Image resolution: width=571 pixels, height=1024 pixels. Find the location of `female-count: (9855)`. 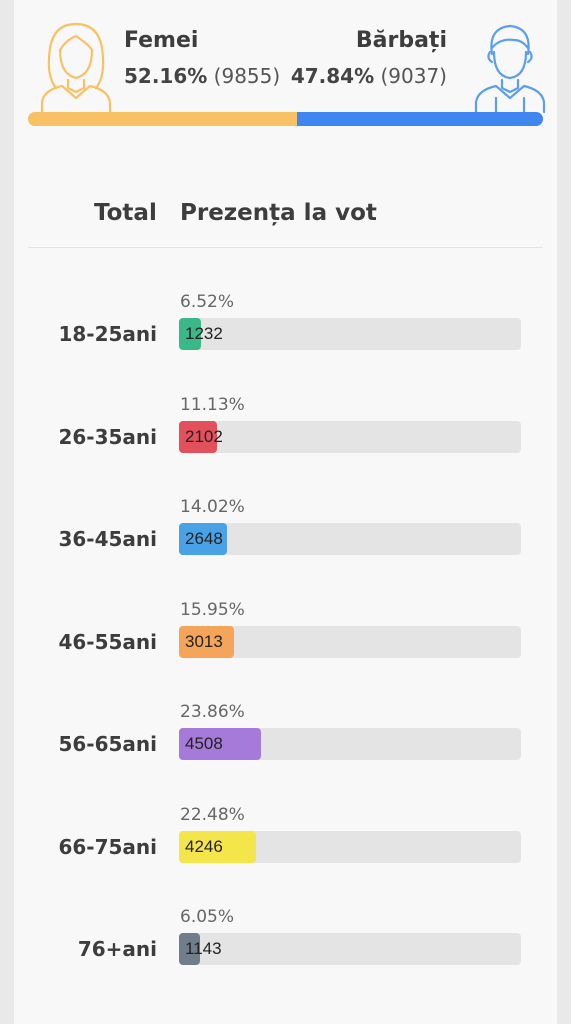

female-count: (9855) is located at coordinates (247, 76).